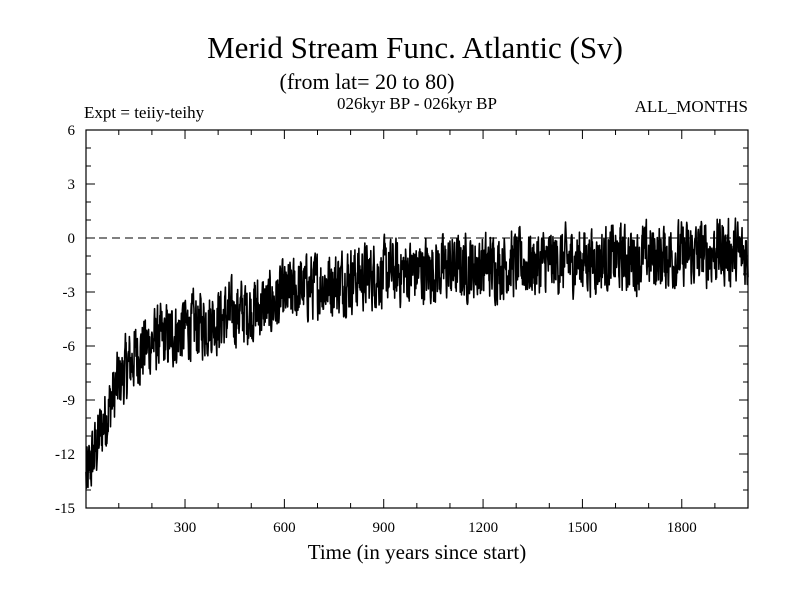 This screenshot has height=600, width=800. What do you see at coordinates (284, 528) in the screenshot?
I see `x-tick-label: 600` at bounding box center [284, 528].